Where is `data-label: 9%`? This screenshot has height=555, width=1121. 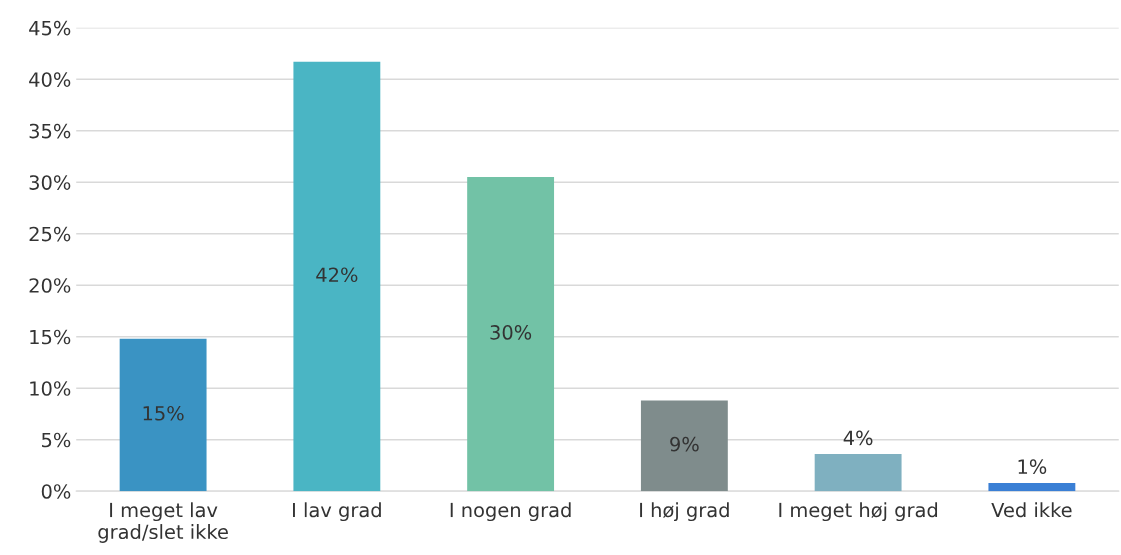 data-label: 9% is located at coordinates (684, 444).